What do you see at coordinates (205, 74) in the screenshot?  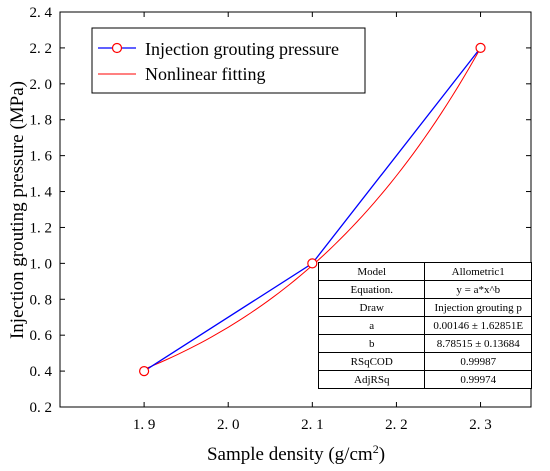 I see `legend-label-fitting: Nonlinear fitting` at bounding box center [205, 74].